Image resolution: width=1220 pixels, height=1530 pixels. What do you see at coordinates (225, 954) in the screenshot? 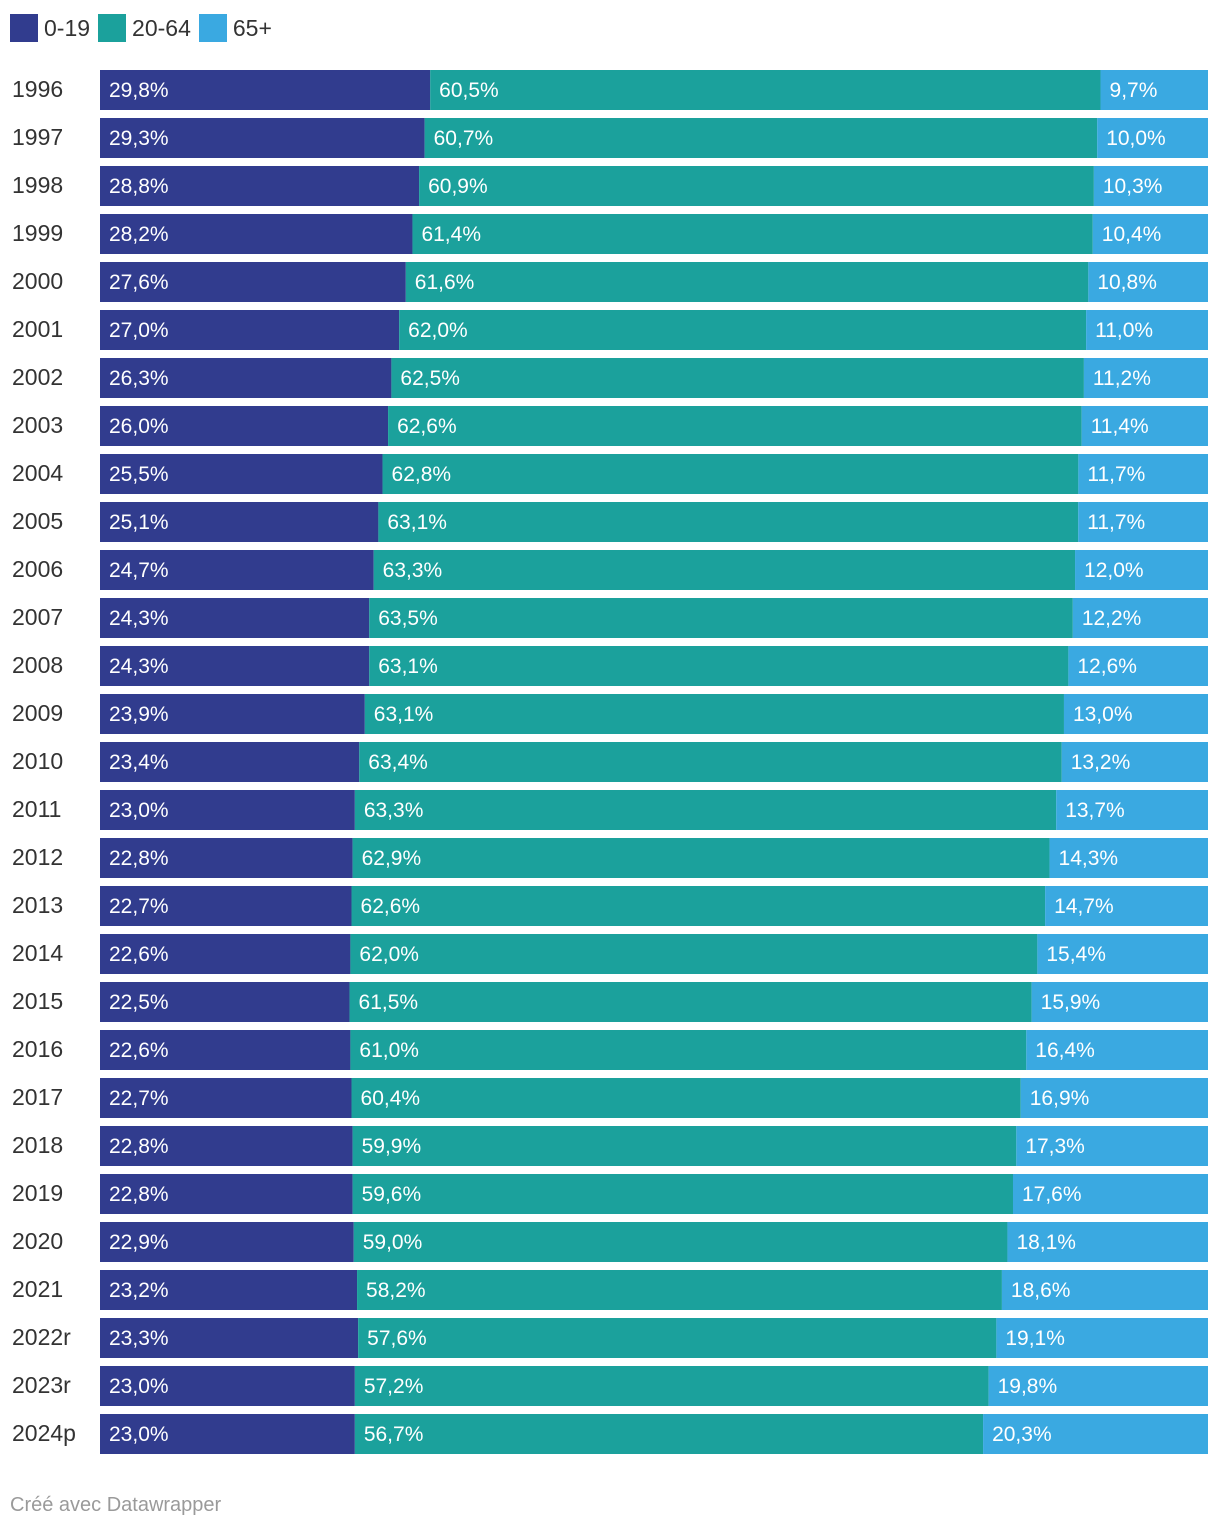
I see `bar-segment-0-19-2014` at bounding box center [225, 954].